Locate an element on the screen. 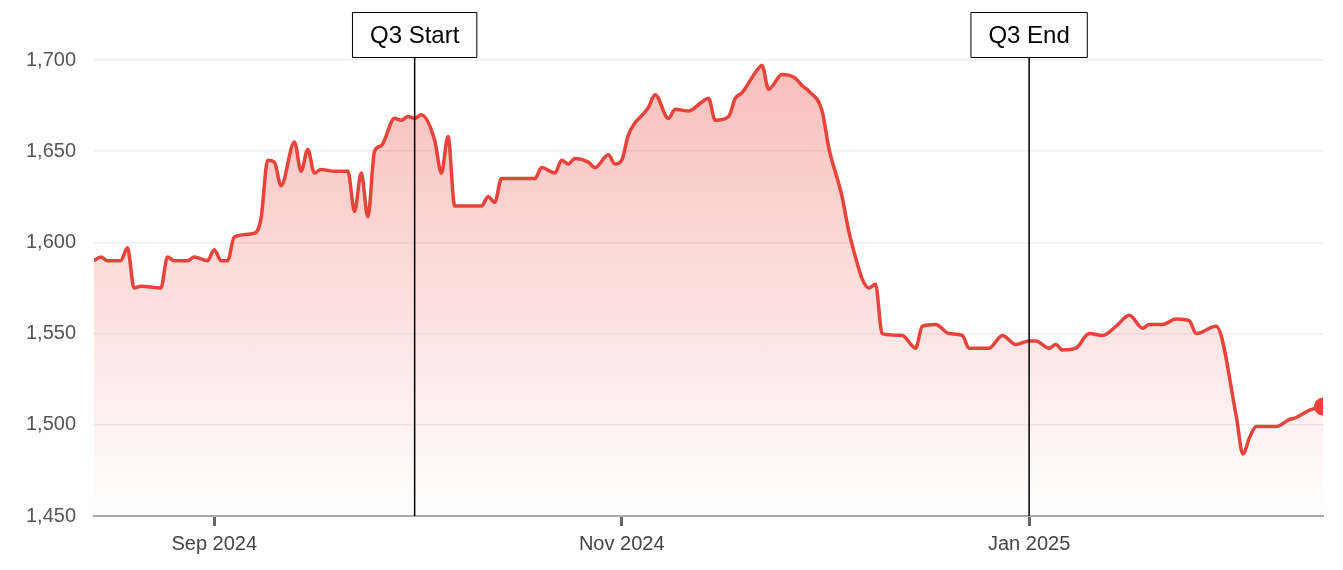 Image resolution: width=1343 pixels, height=570 pixels. y-tick-label: 1,650 is located at coordinates (51, 149).